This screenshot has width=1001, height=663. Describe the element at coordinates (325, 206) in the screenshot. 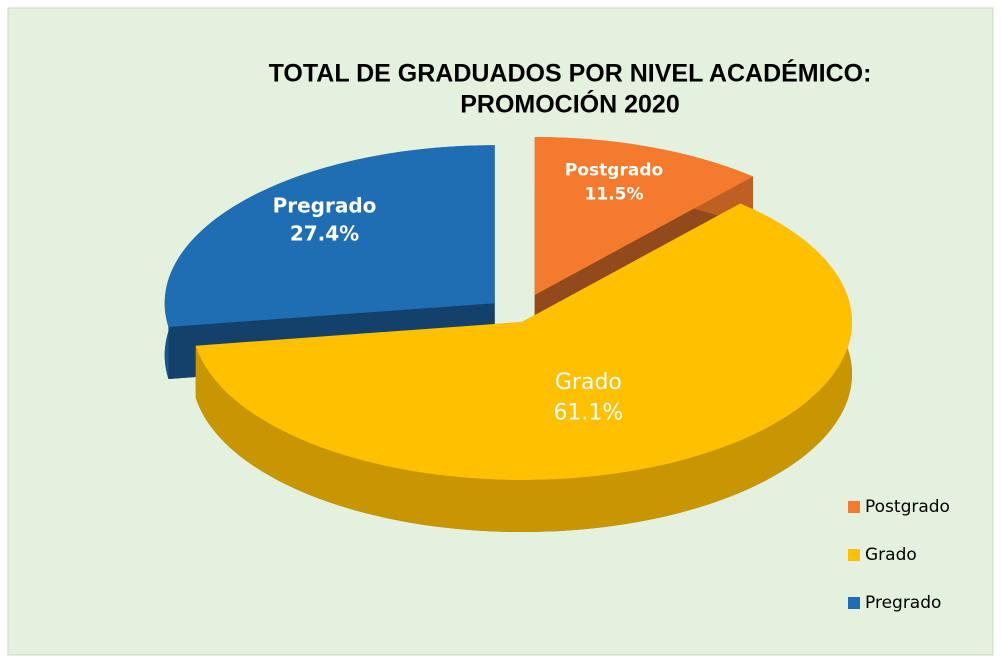

I see `slice-label: Pregrado` at that location.